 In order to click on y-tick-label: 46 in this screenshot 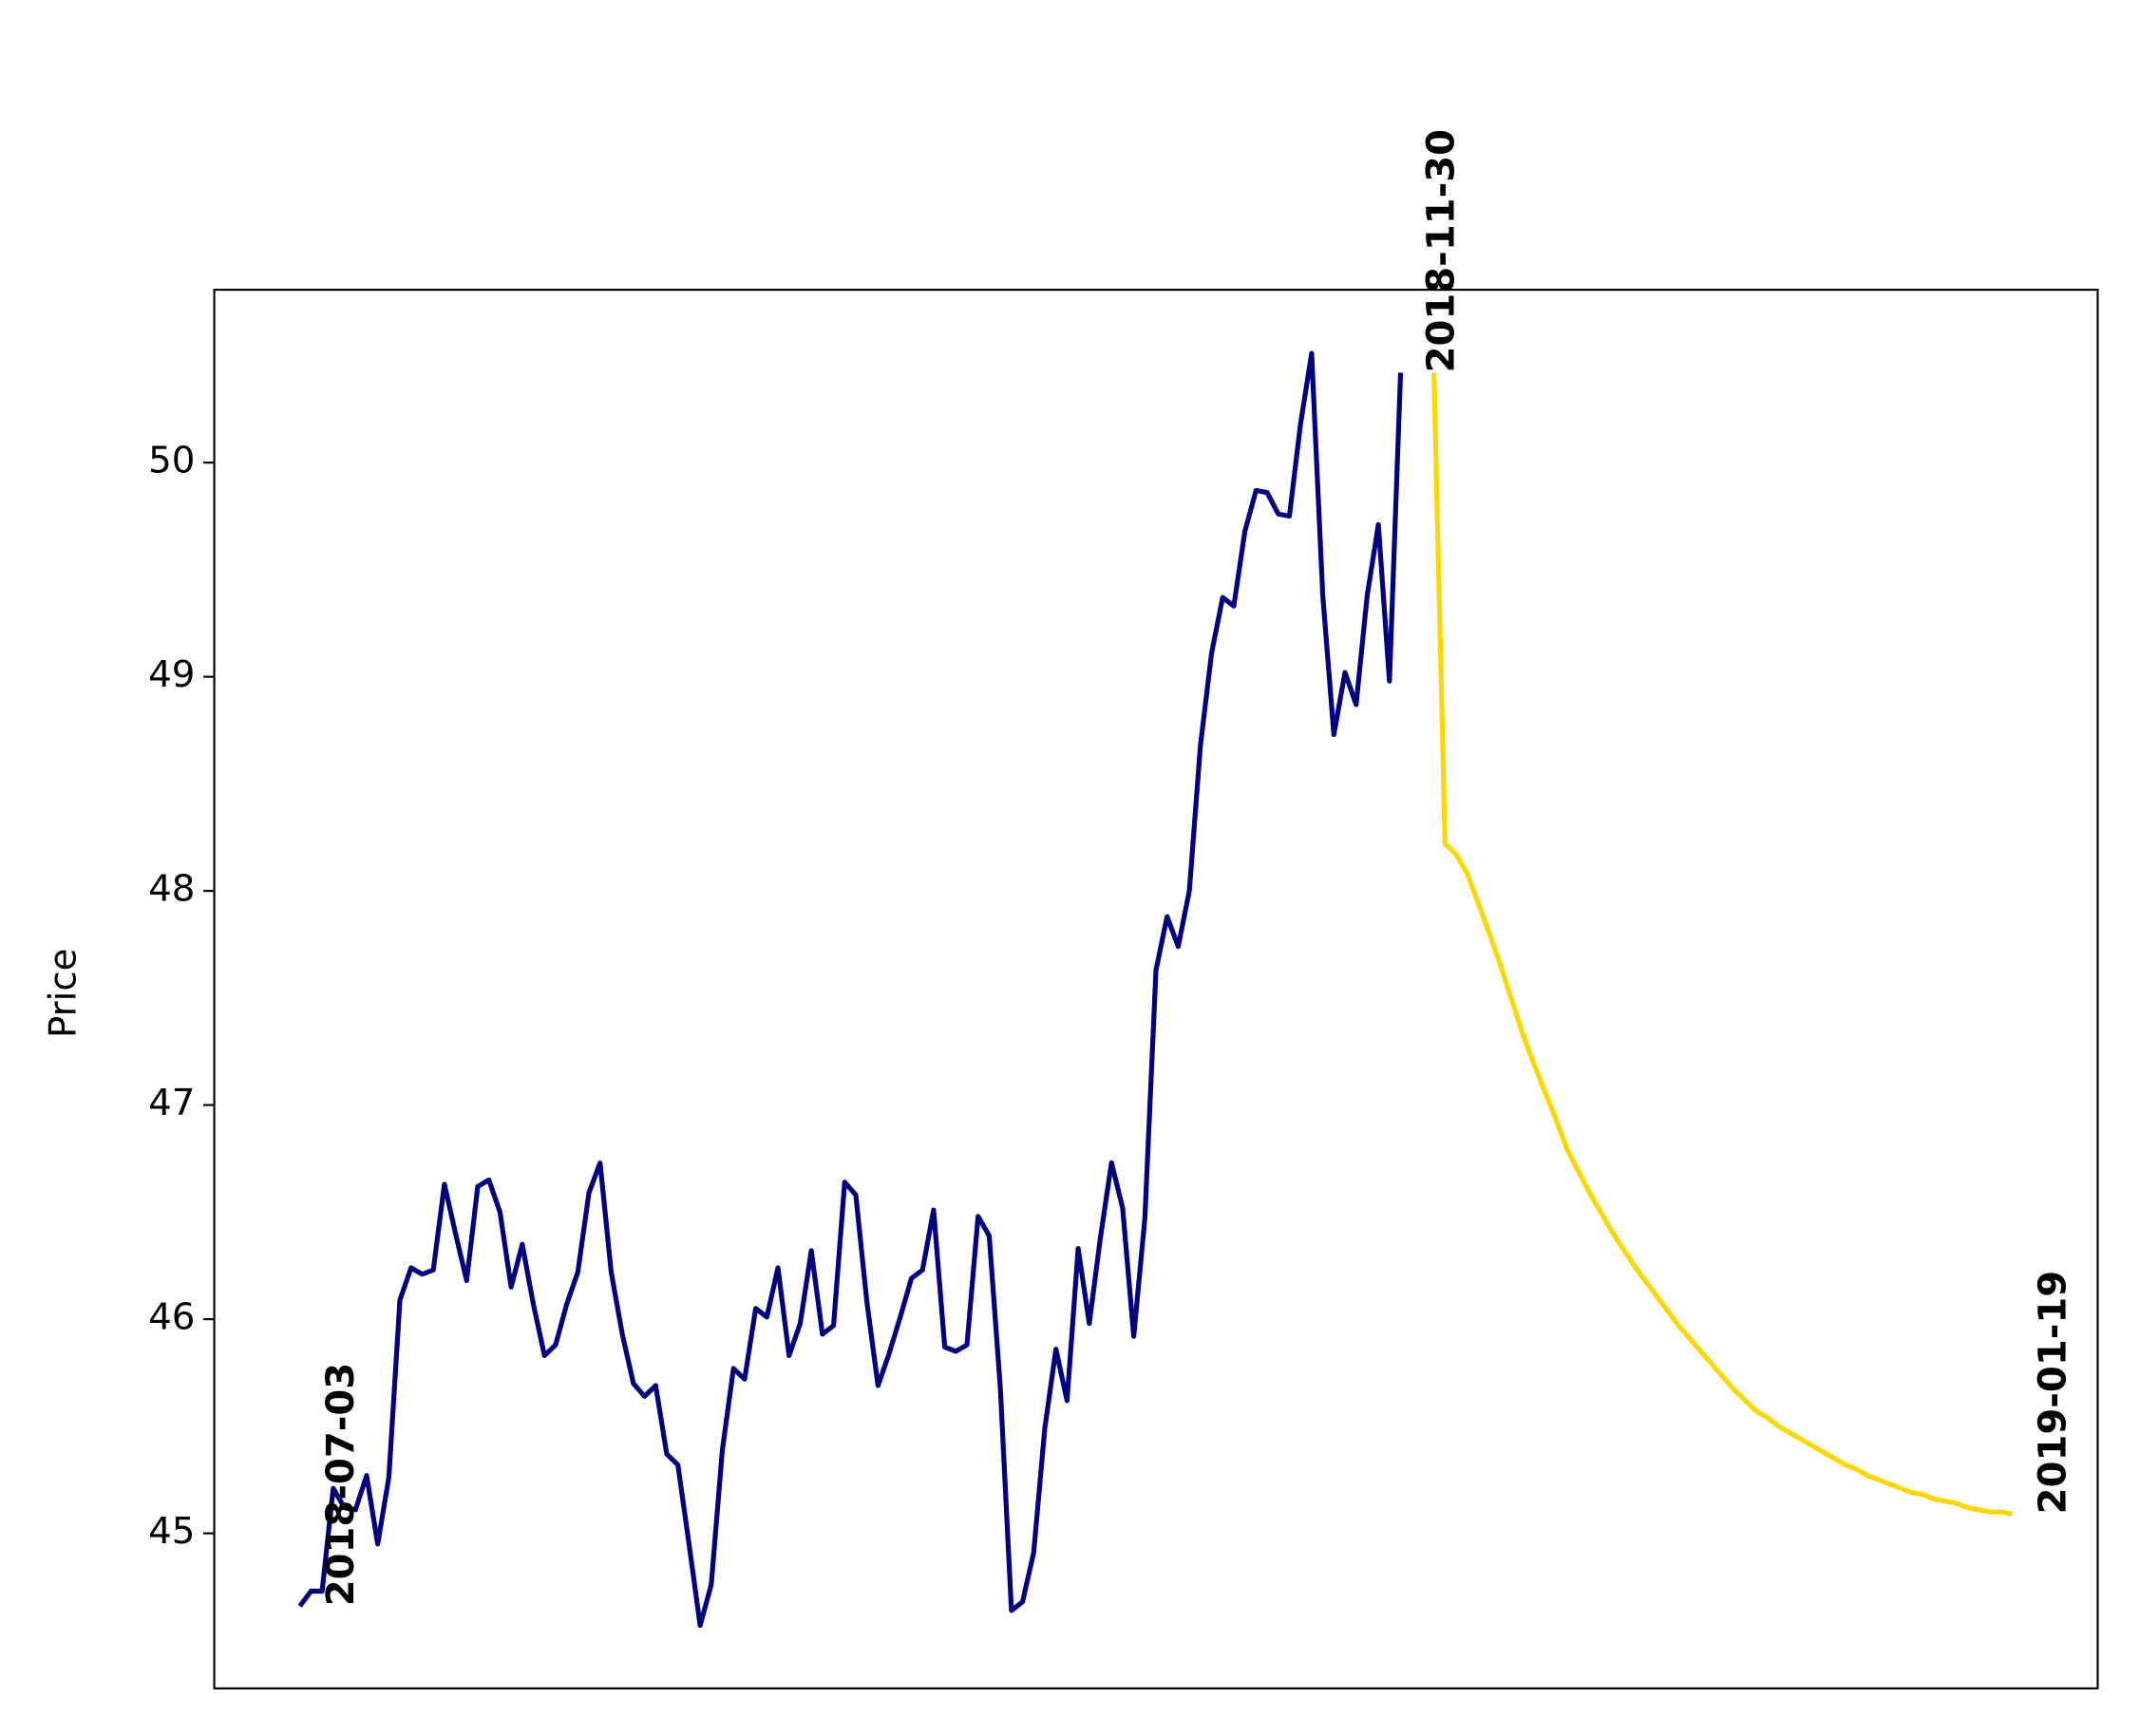, I will do `click(172, 1317)`.